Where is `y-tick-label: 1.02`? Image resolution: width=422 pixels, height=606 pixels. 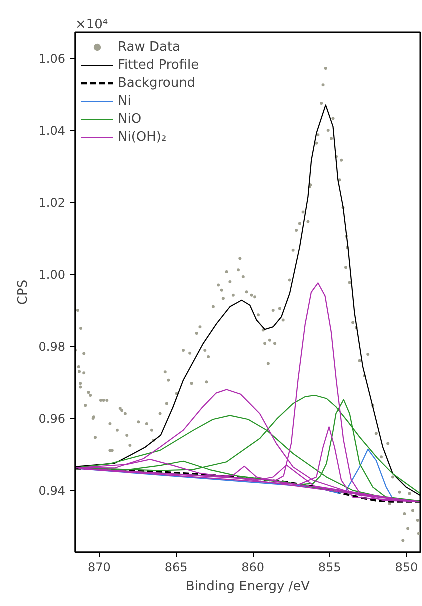
y-tick-label: 1.02 is located at coordinates (52, 203).